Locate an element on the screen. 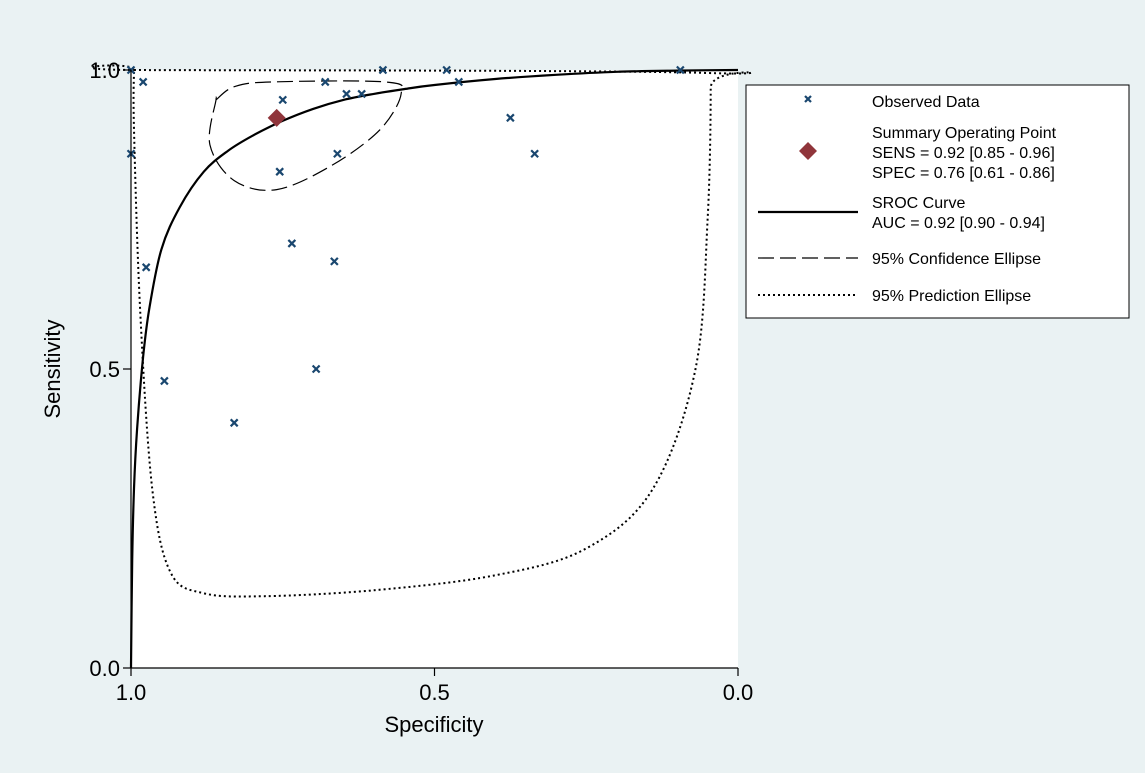  legend-item-confidence: 95% Confidence Ellipse is located at coordinates (899, 259).